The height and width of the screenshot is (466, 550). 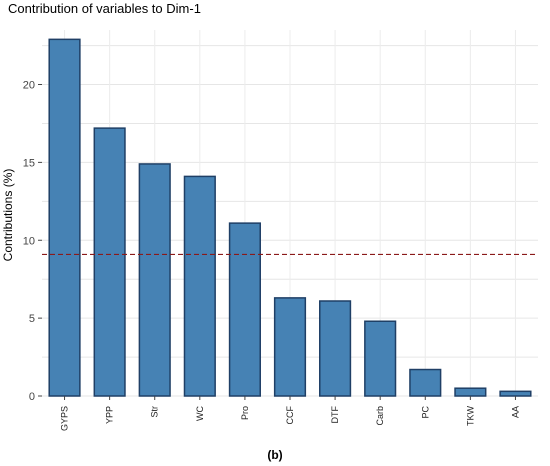 What do you see at coordinates (109, 262) in the screenshot?
I see `bar-ypp` at bounding box center [109, 262].